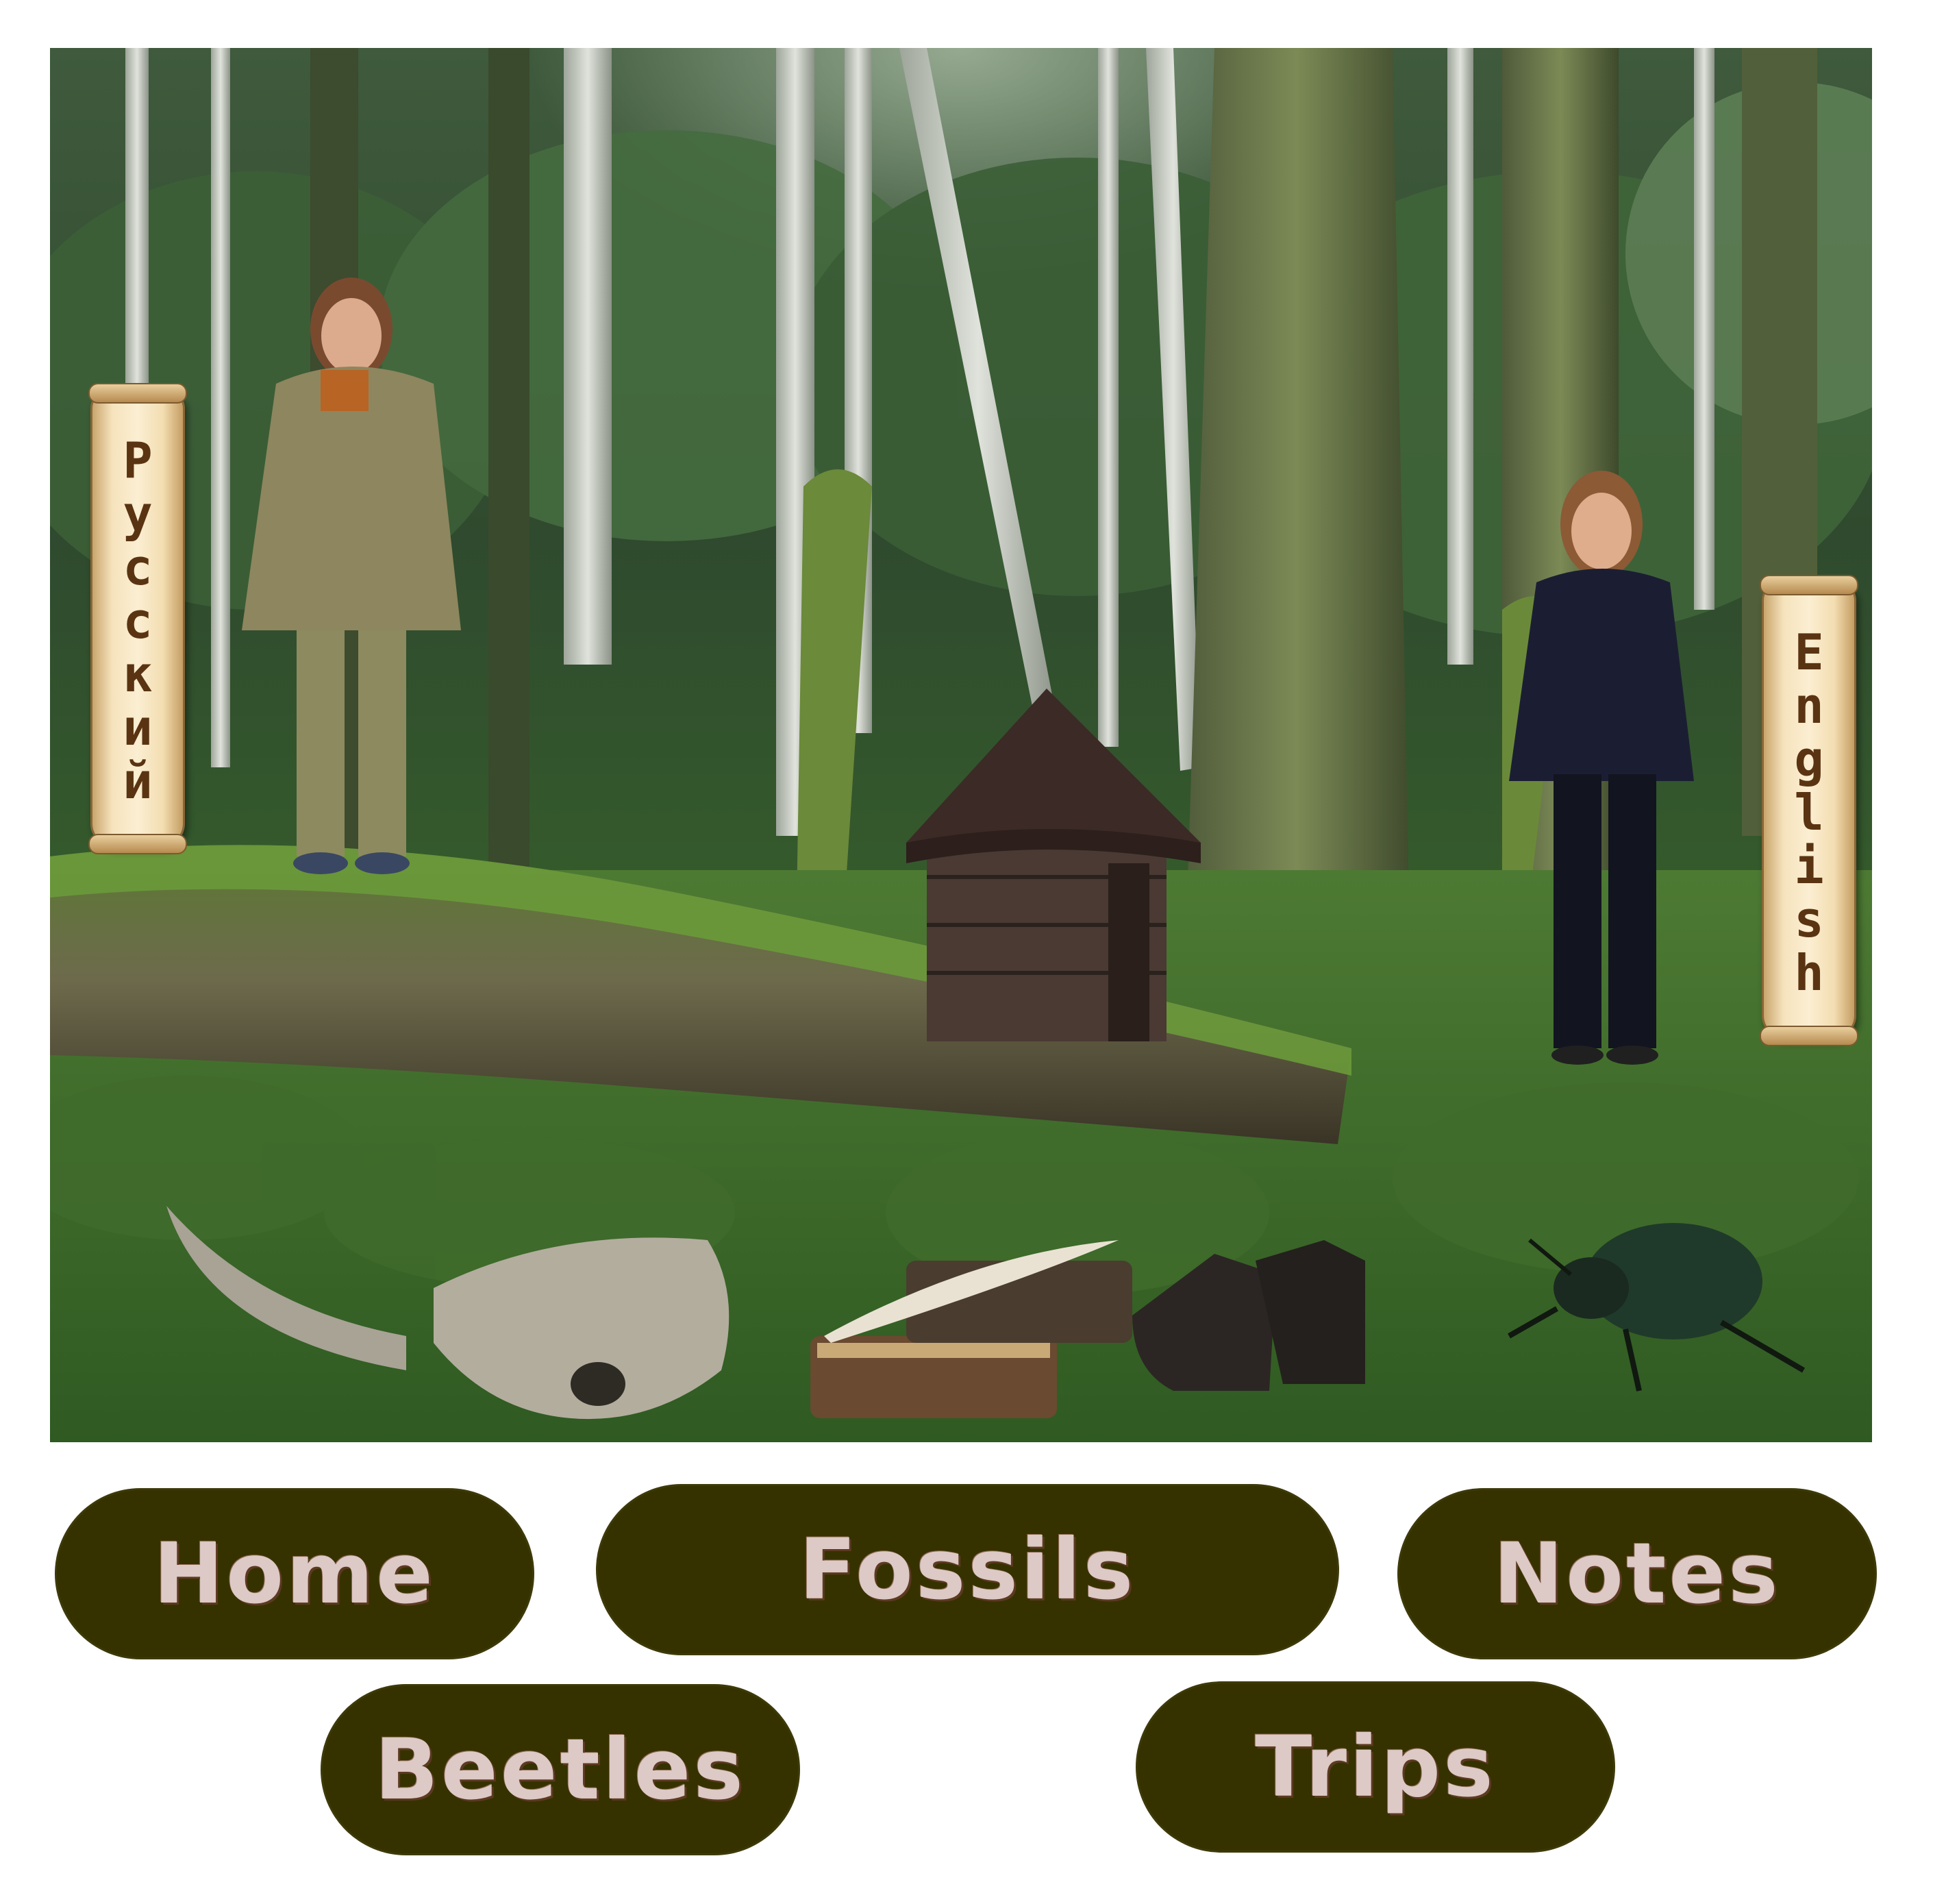  I want to click on fallen-log, so click(700, 994).